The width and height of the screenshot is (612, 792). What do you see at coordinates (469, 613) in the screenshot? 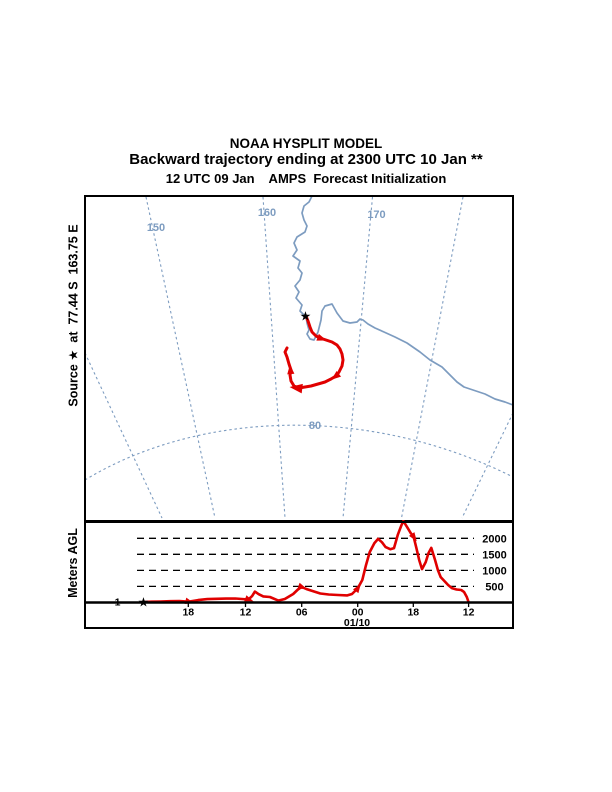
I see `xtick-5: 12` at bounding box center [469, 613].